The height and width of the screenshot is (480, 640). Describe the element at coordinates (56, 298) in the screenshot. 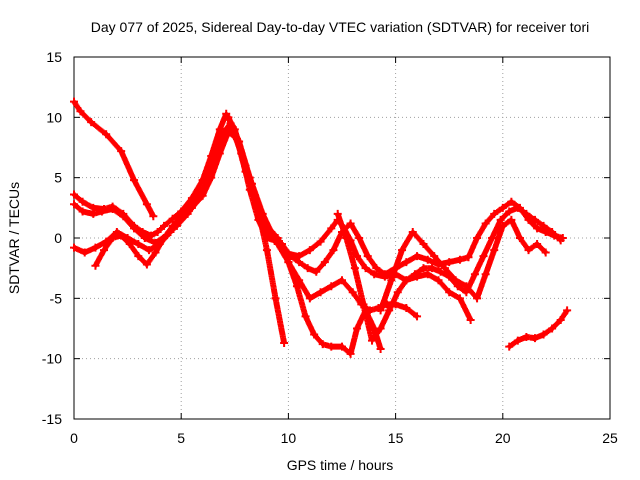

I see `y-tick-label: -5` at that location.